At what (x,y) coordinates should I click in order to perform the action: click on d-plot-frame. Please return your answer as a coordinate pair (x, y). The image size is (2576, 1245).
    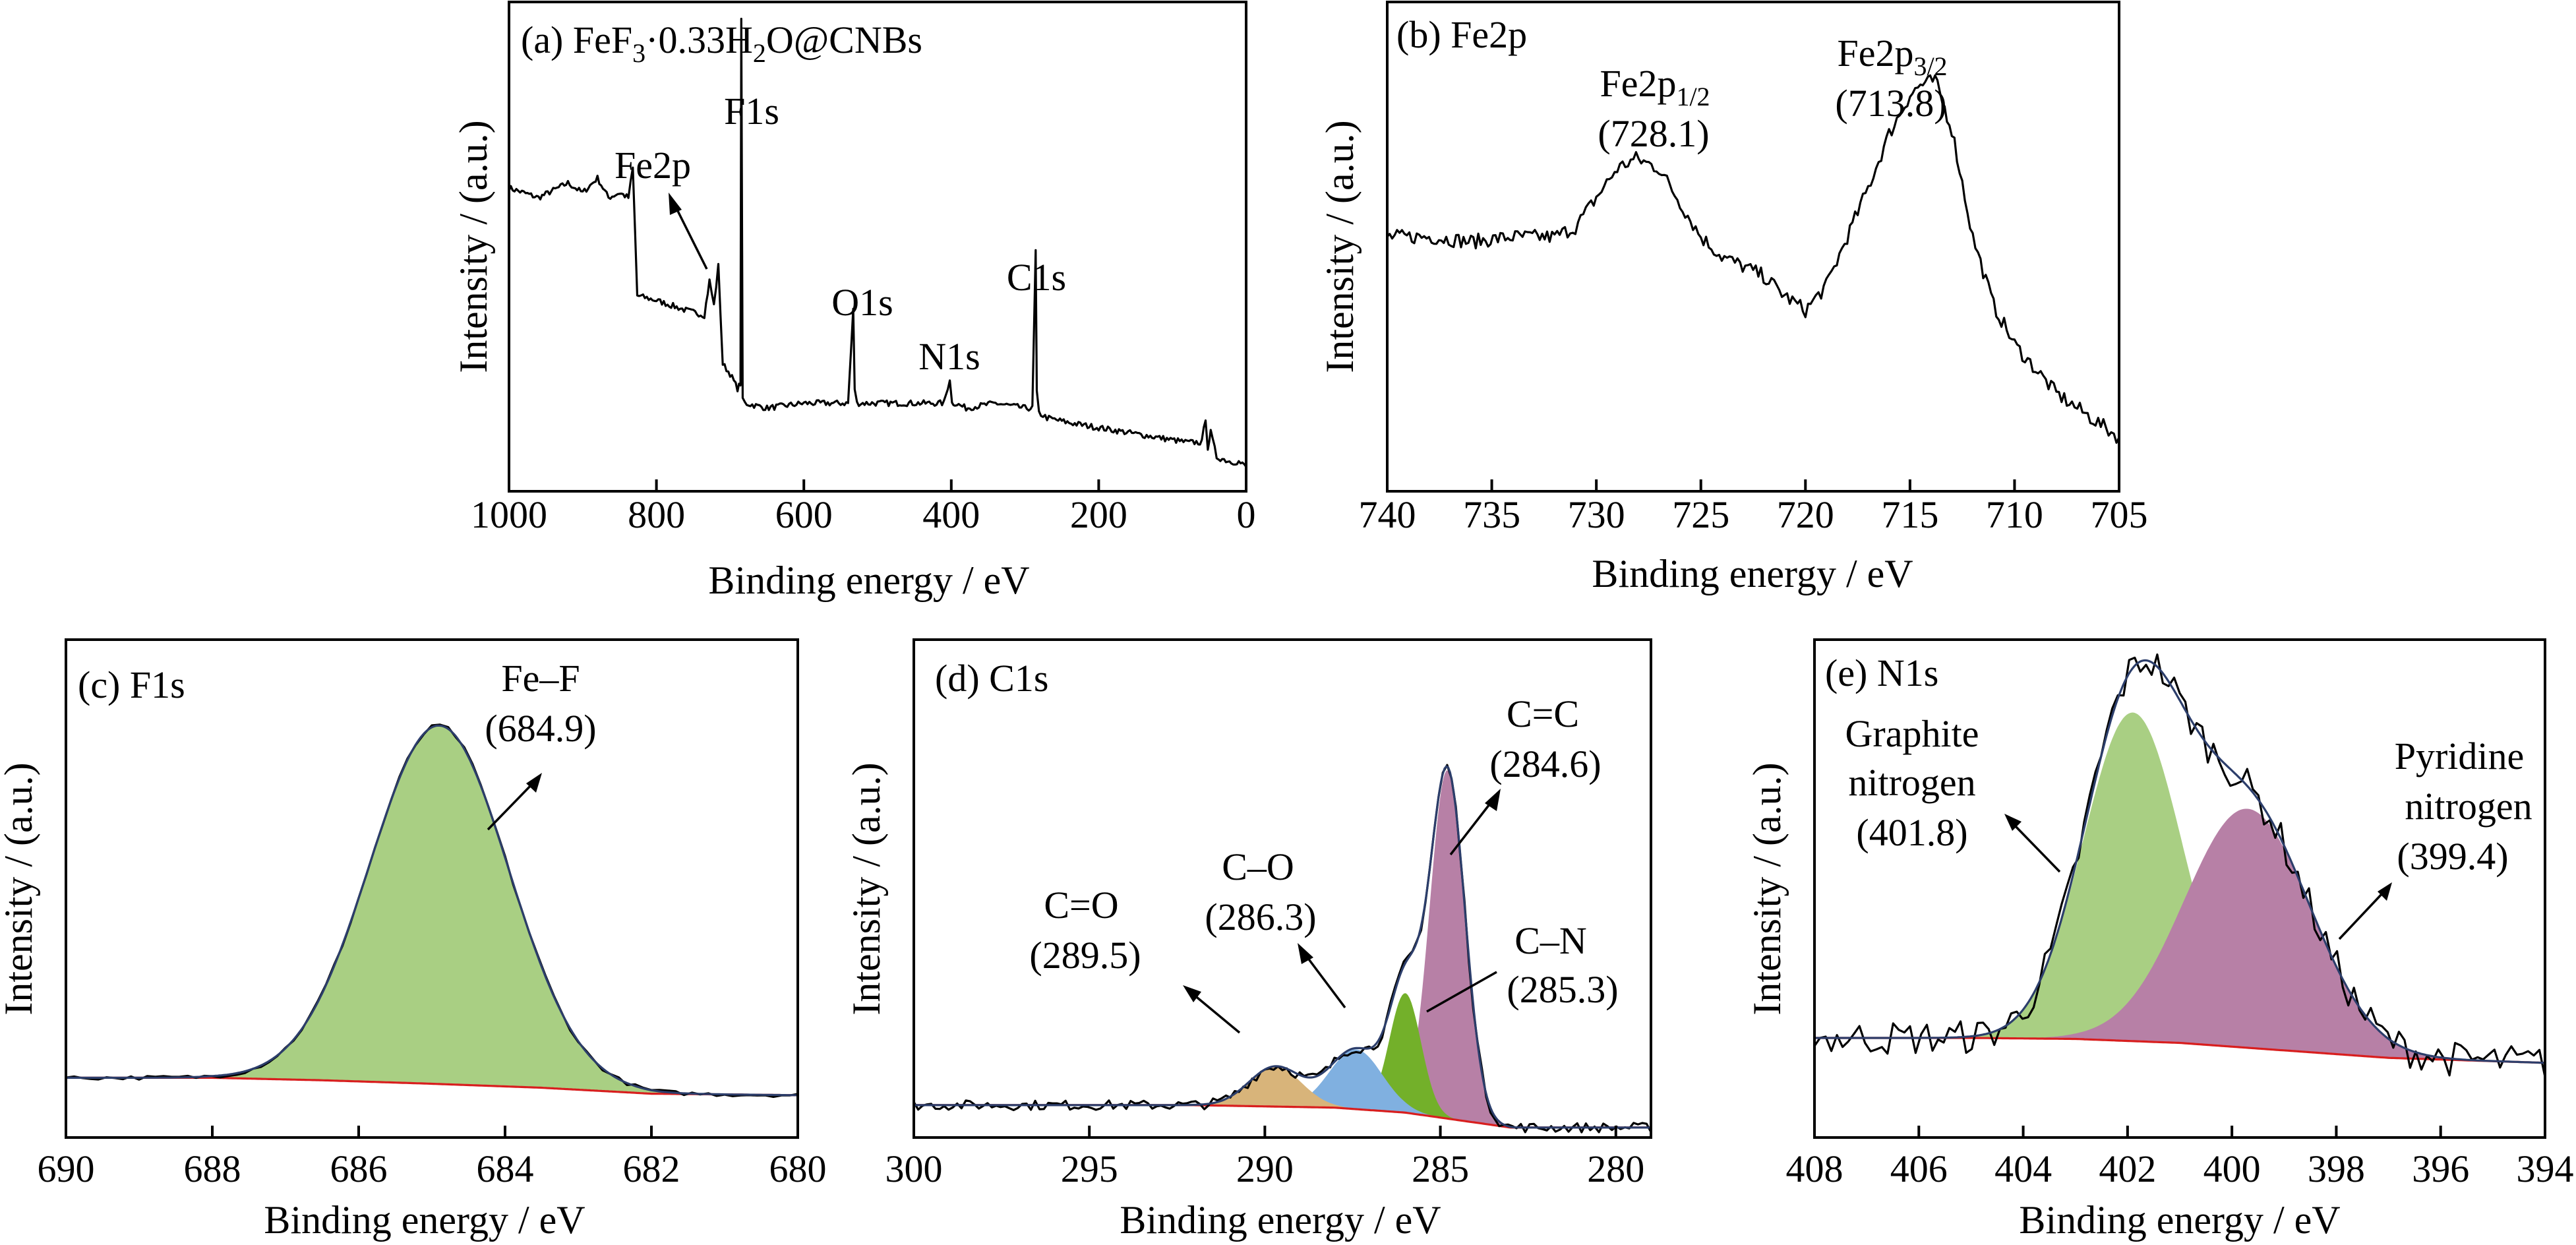
    Looking at the image, I should click on (1282, 889).